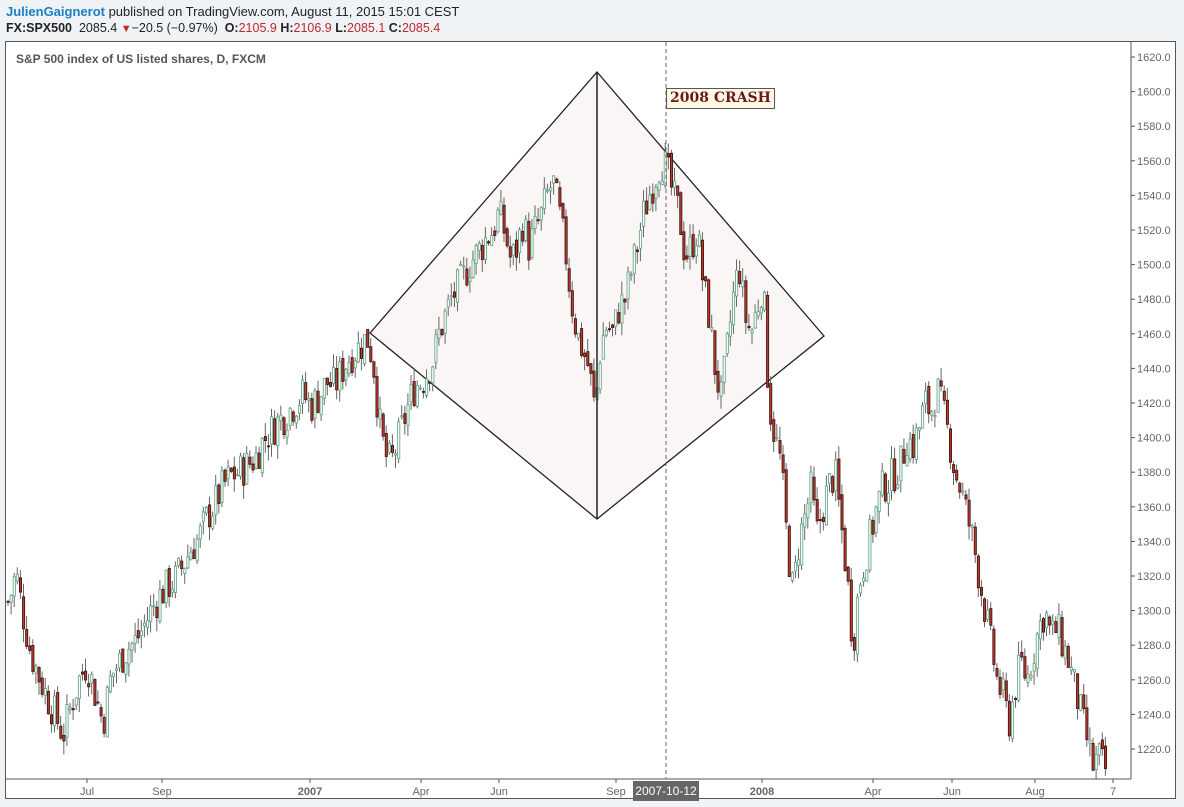 This screenshot has width=1184, height=807. What do you see at coordinates (1154, 58) in the screenshot?
I see `price-tick-label: 1620.0` at bounding box center [1154, 58].